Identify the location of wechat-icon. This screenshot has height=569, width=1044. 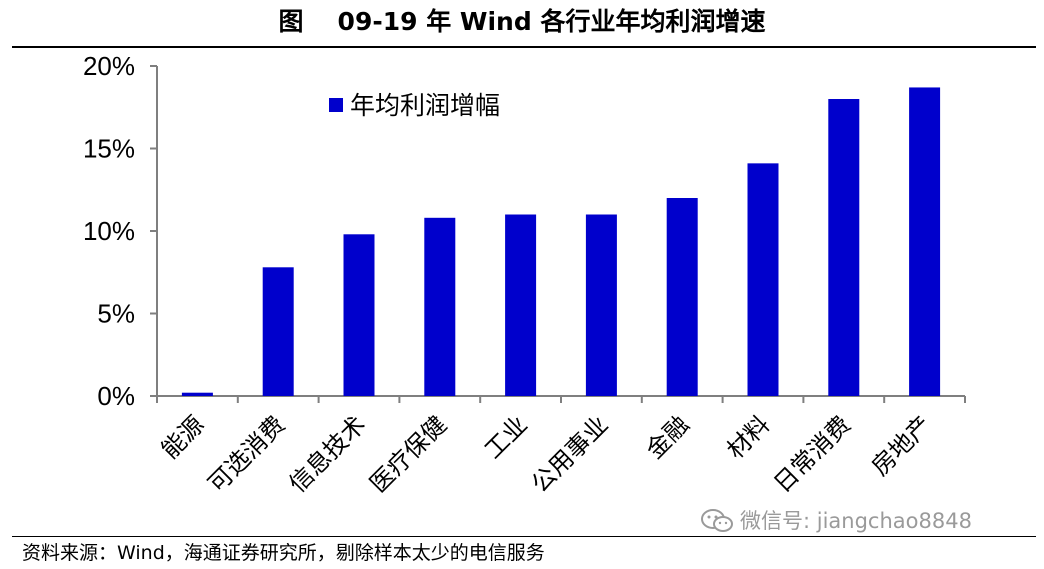
(717, 520).